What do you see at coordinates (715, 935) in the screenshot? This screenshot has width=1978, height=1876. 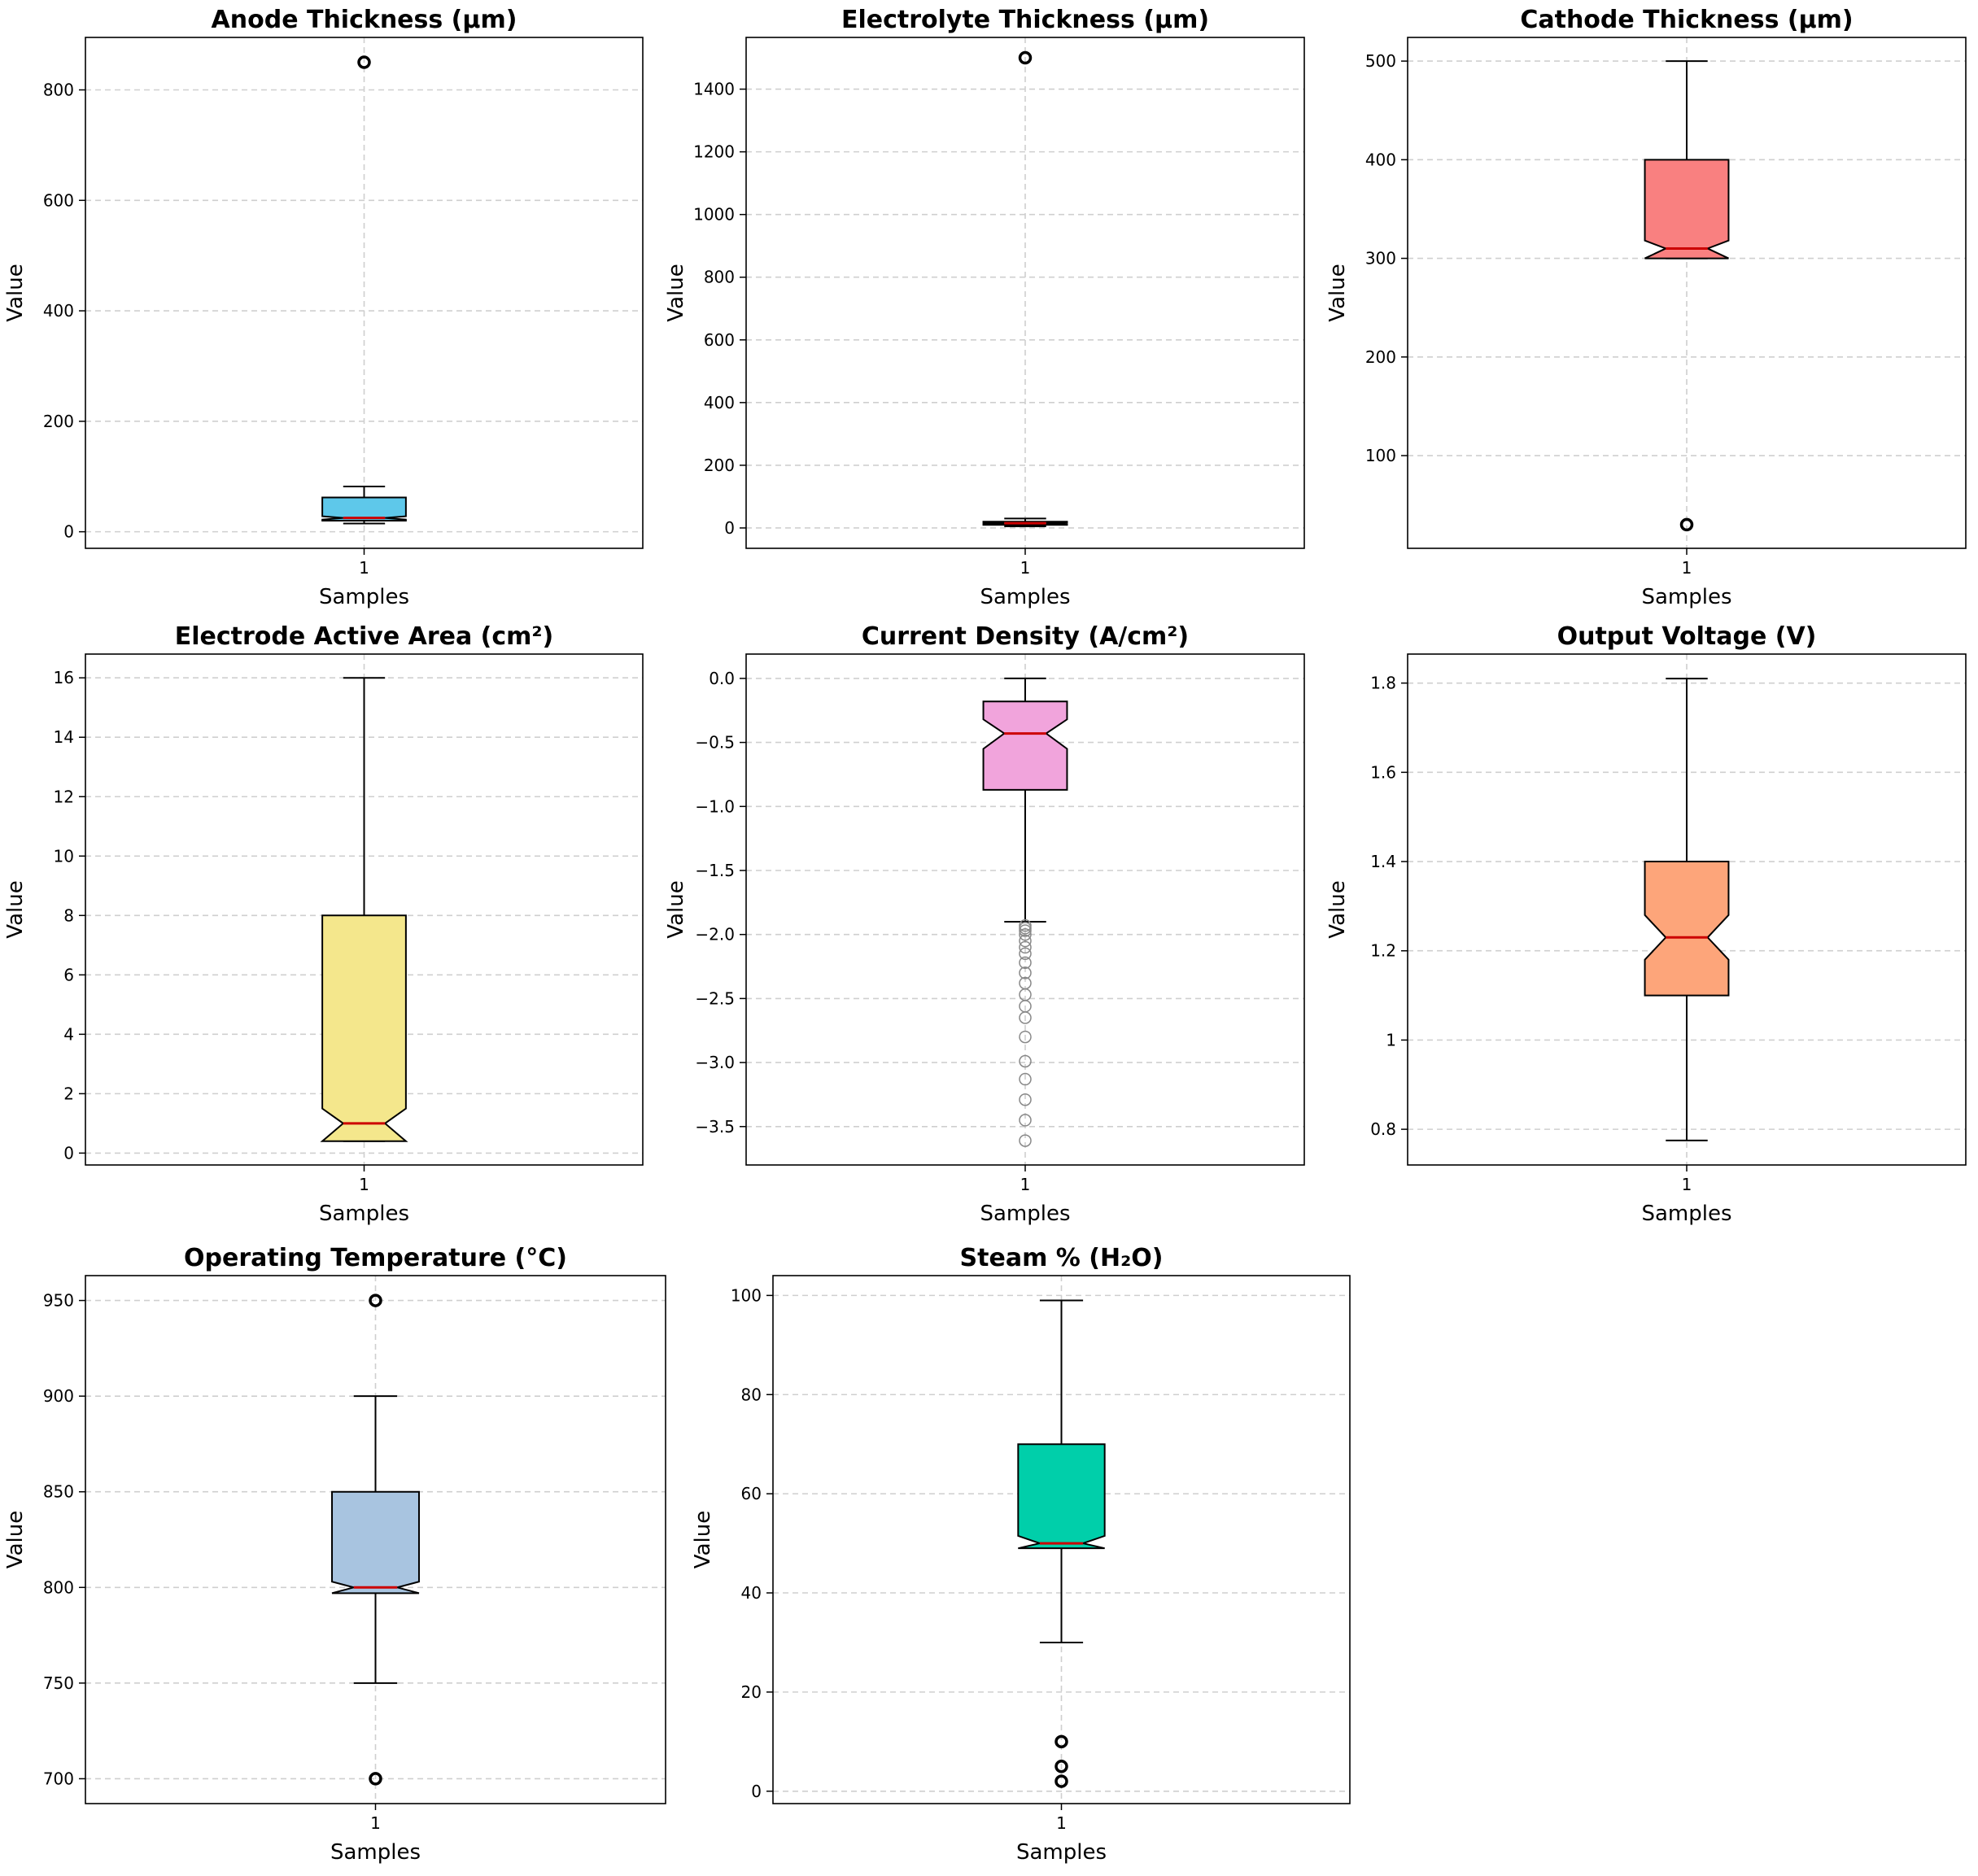 I see `y-tick-label: −2.0` at bounding box center [715, 935].